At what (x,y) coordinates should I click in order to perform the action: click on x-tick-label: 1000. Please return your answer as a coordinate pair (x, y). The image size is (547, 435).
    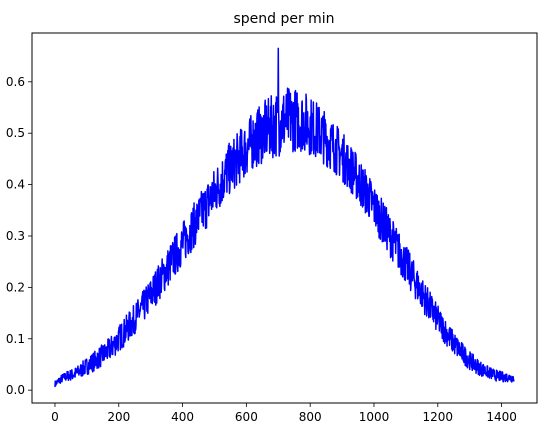
    Looking at the image, I should click on (374, 417).